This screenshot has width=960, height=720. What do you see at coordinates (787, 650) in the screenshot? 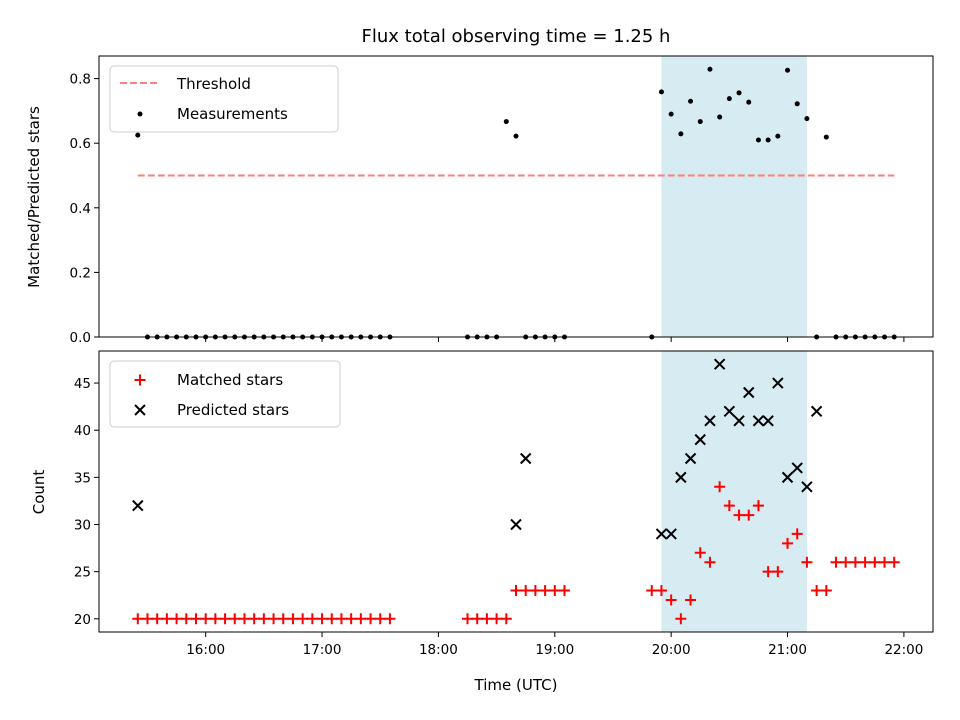
I see `x-tick-label: 21:00` at bounding box center [787, 650].